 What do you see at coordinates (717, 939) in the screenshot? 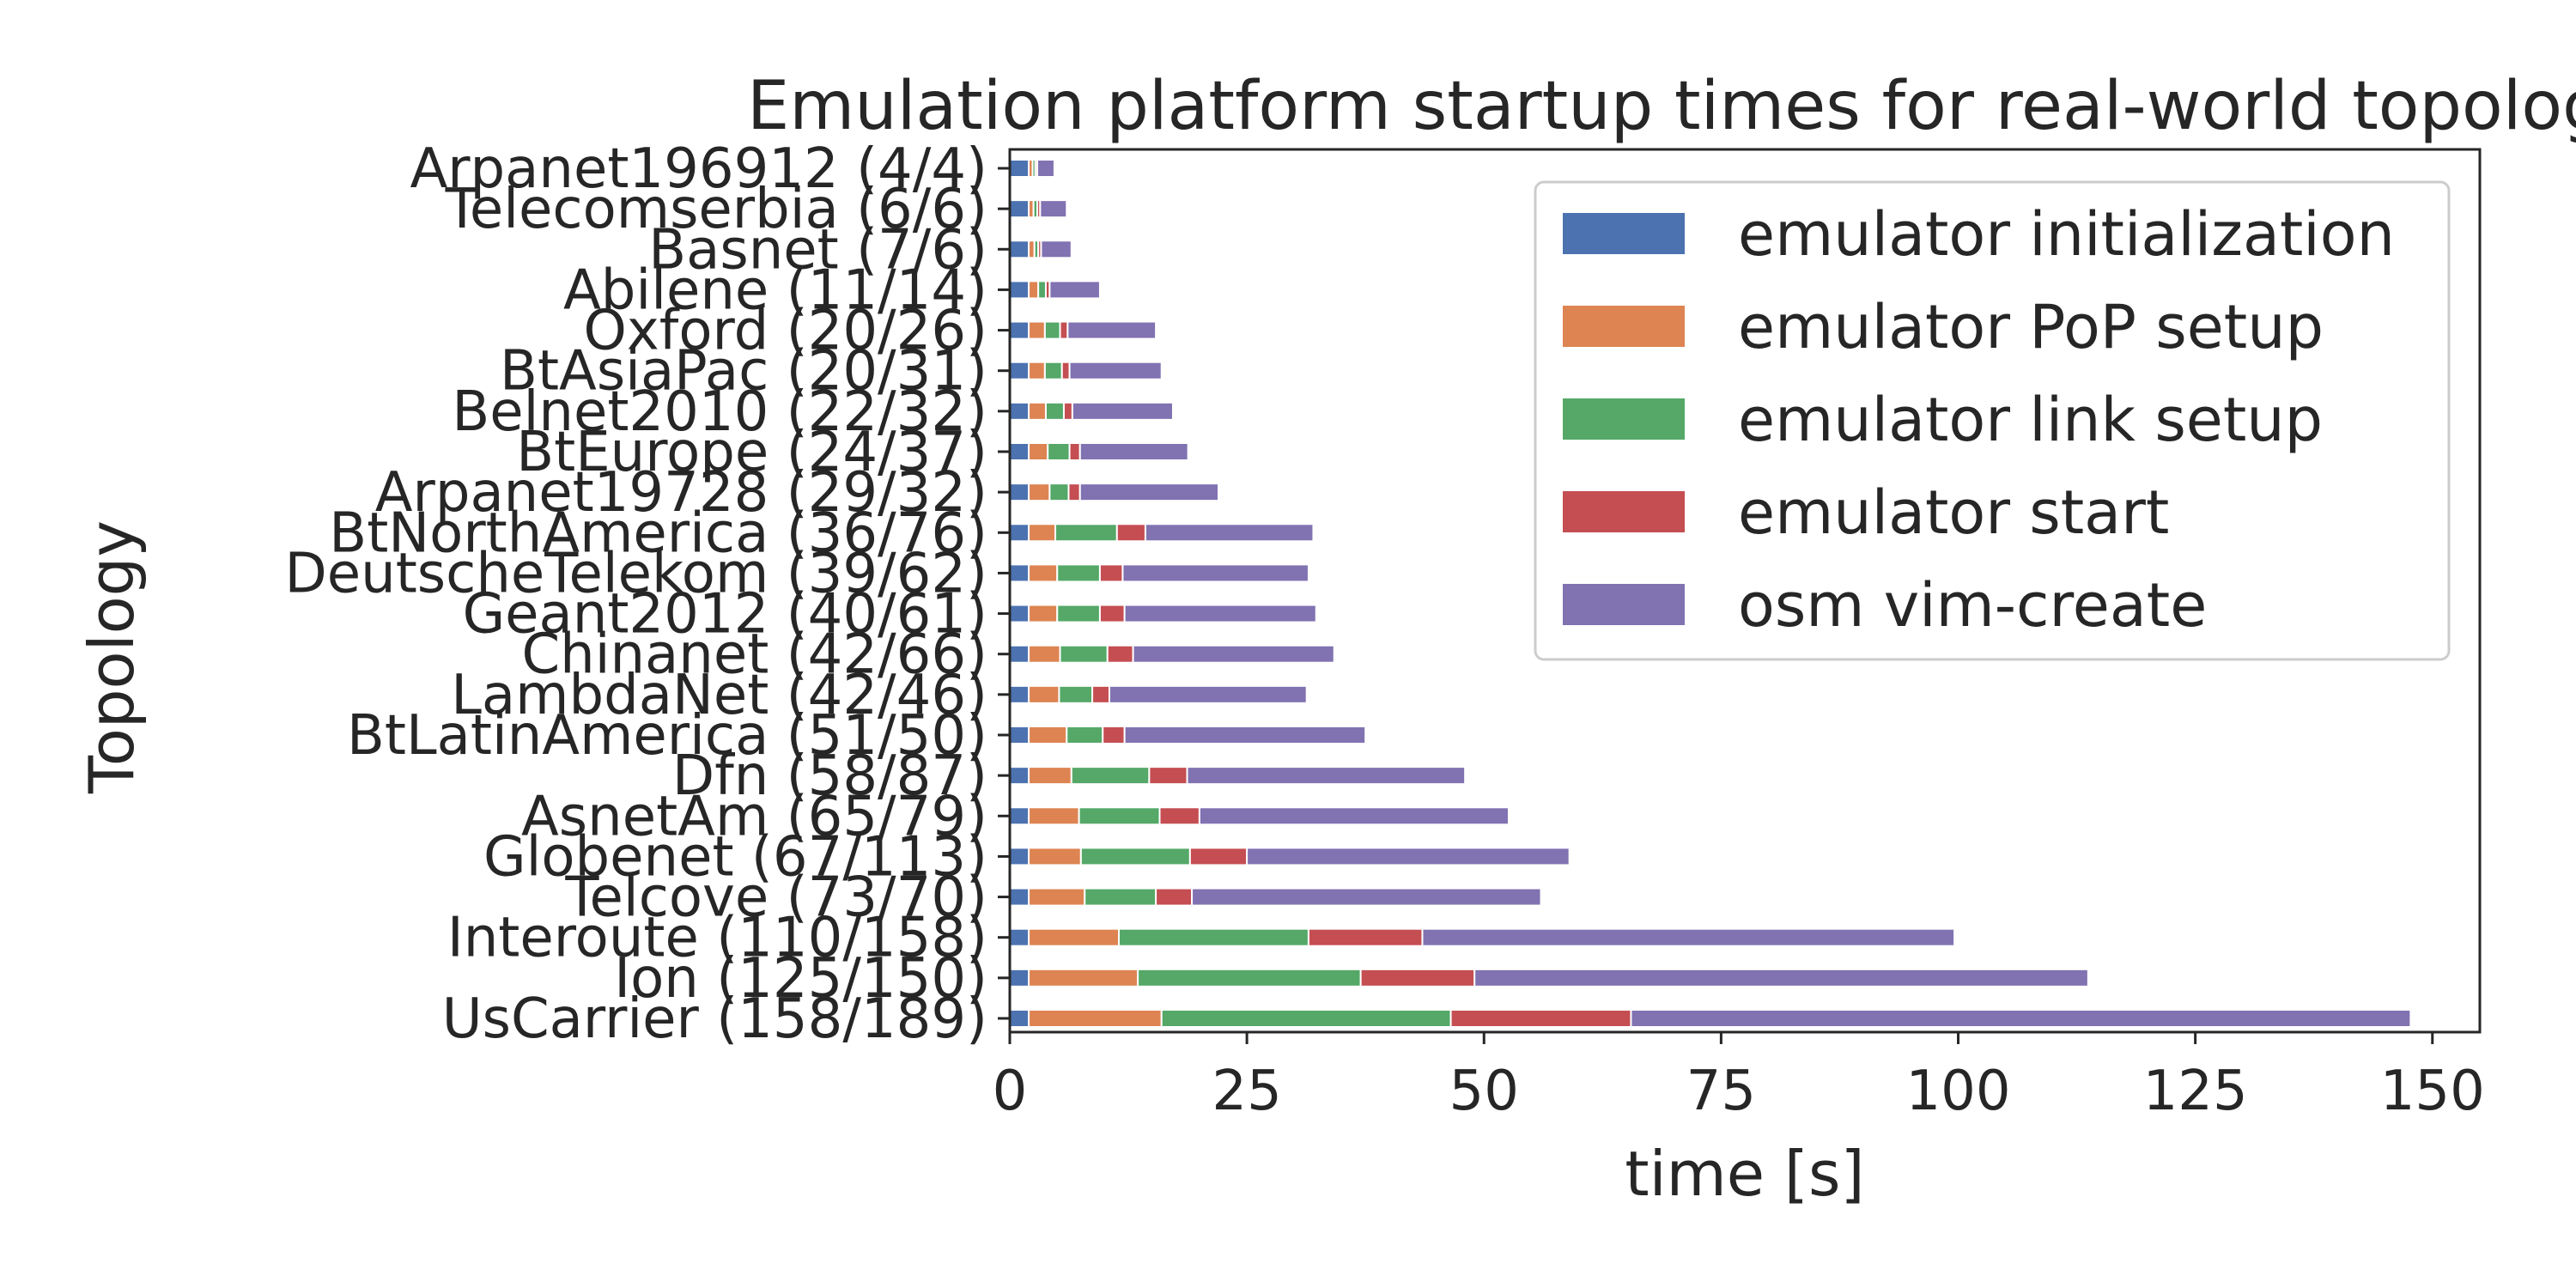
I see `y-tick-label: Interoute (110/158)` at bounding box center [717, 939].